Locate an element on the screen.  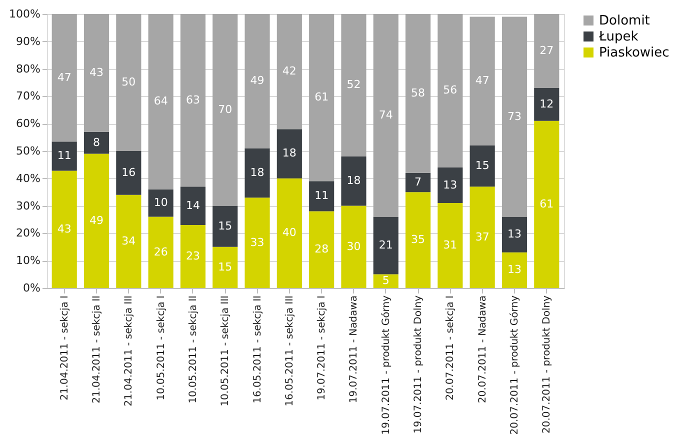
data-label: 5 is located at coordinates (386, 281).